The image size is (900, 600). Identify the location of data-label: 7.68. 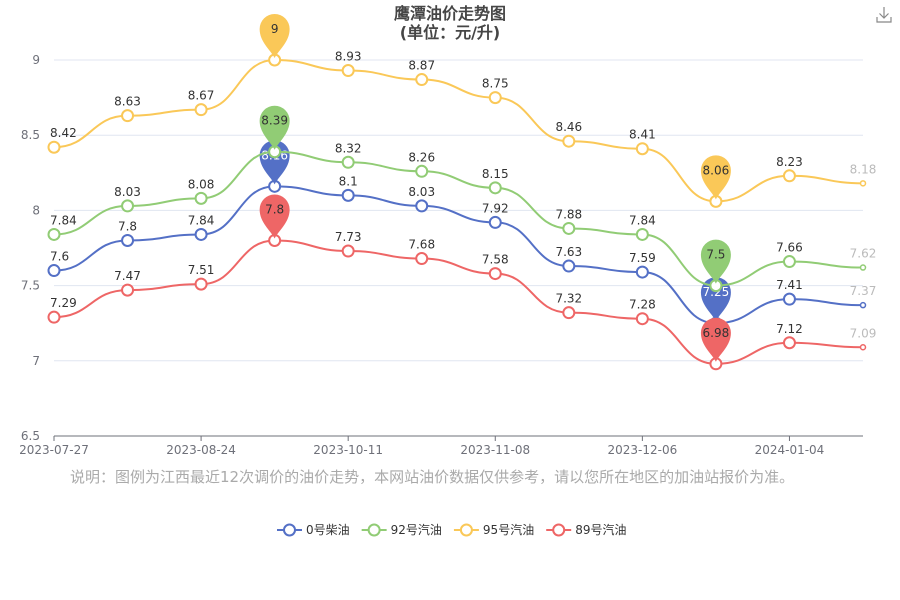
(421, 245).